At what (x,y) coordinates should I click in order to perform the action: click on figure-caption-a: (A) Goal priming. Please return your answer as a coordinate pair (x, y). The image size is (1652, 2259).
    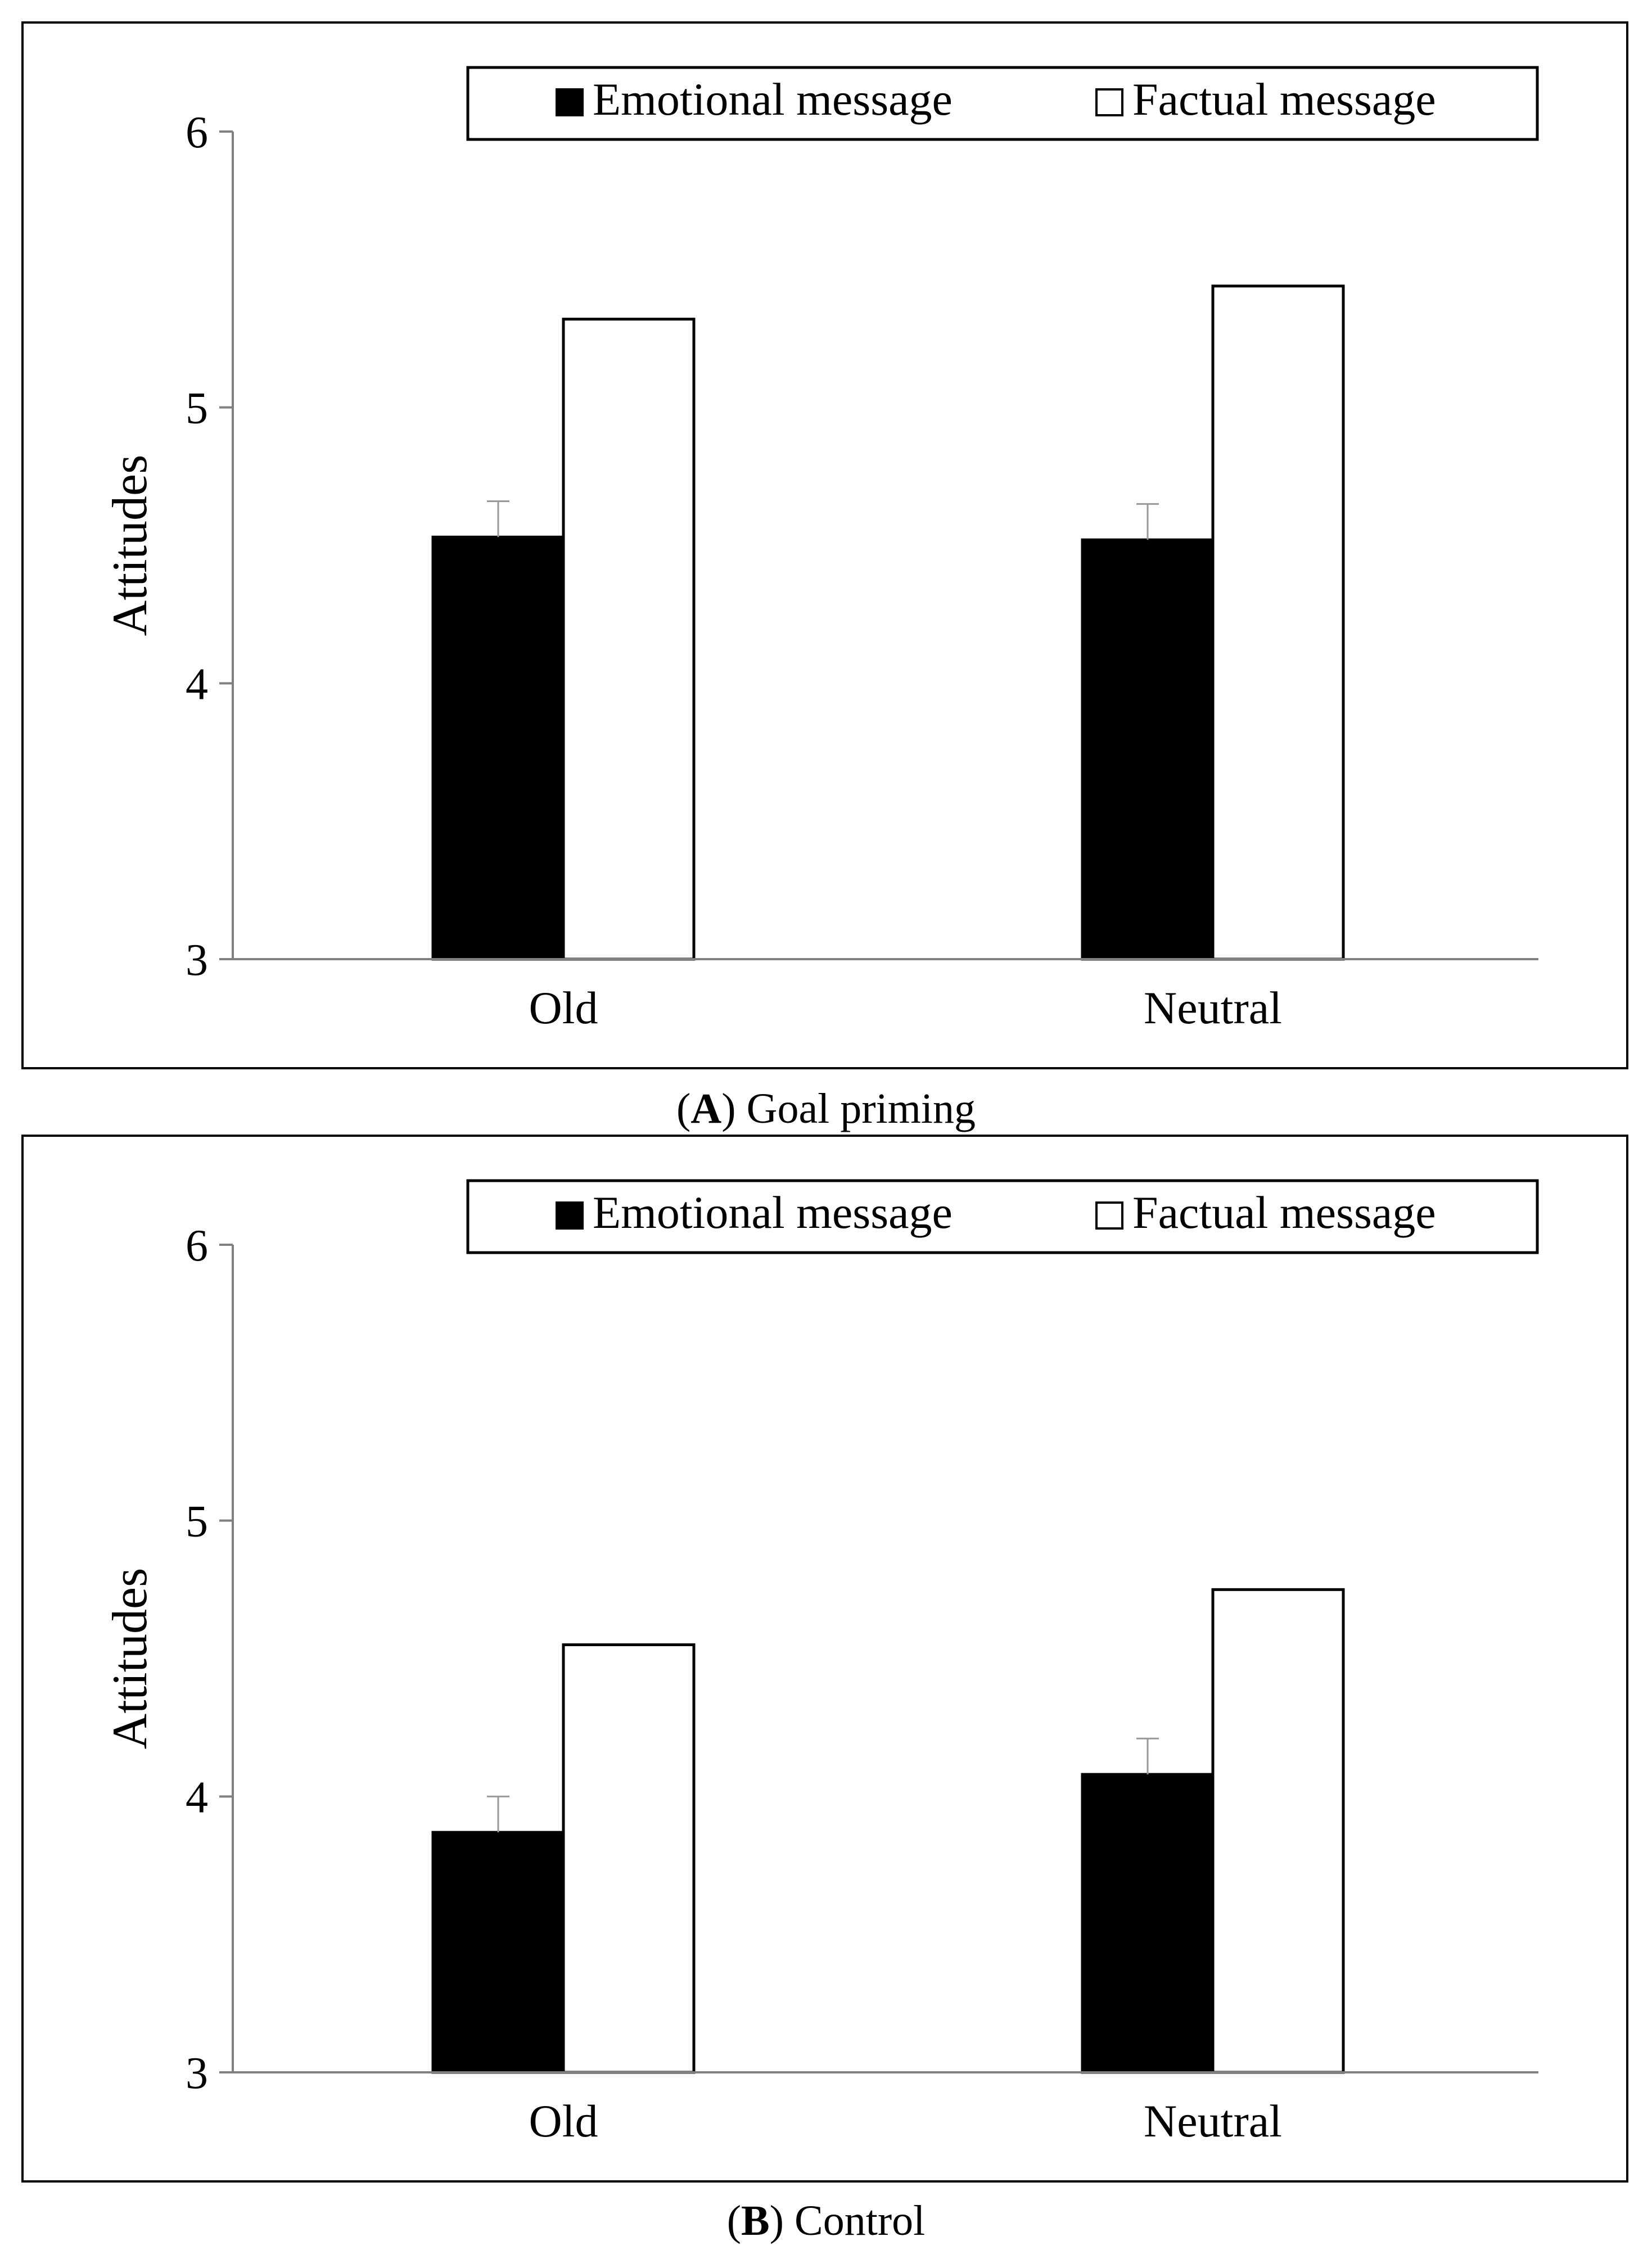
    Looking at the image, I should click on (826, 1108).